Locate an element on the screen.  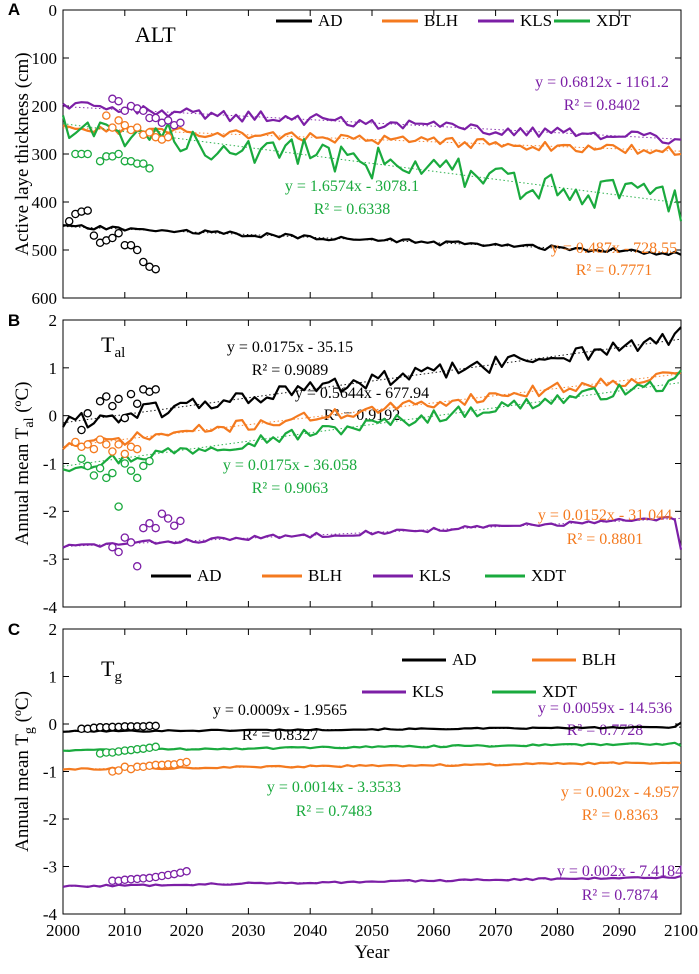
panel-letter-a: A is located at coordinates (14, 9).